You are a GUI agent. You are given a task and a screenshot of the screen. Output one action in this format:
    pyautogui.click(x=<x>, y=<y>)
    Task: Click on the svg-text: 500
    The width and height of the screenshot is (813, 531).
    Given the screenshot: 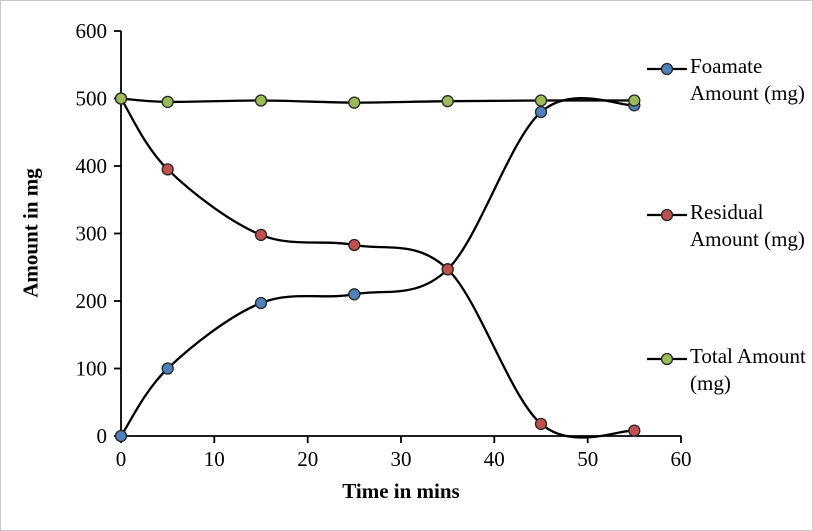 What is the action you would take?
    pyautogui.click(x=92, y=99)
    